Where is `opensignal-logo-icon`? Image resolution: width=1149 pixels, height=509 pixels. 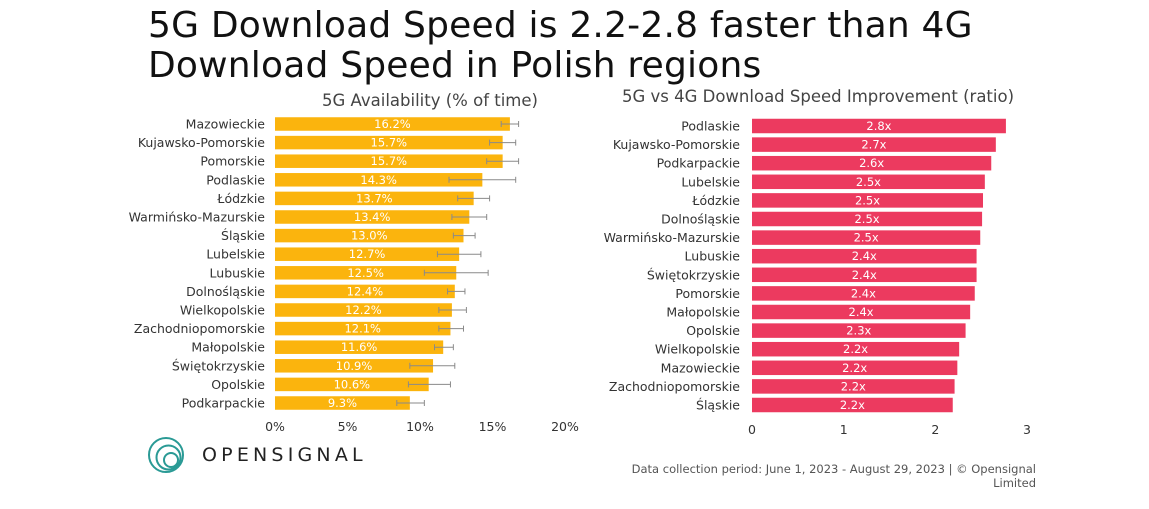 opensignal-logo-icon is located at coordinates (166, 455).